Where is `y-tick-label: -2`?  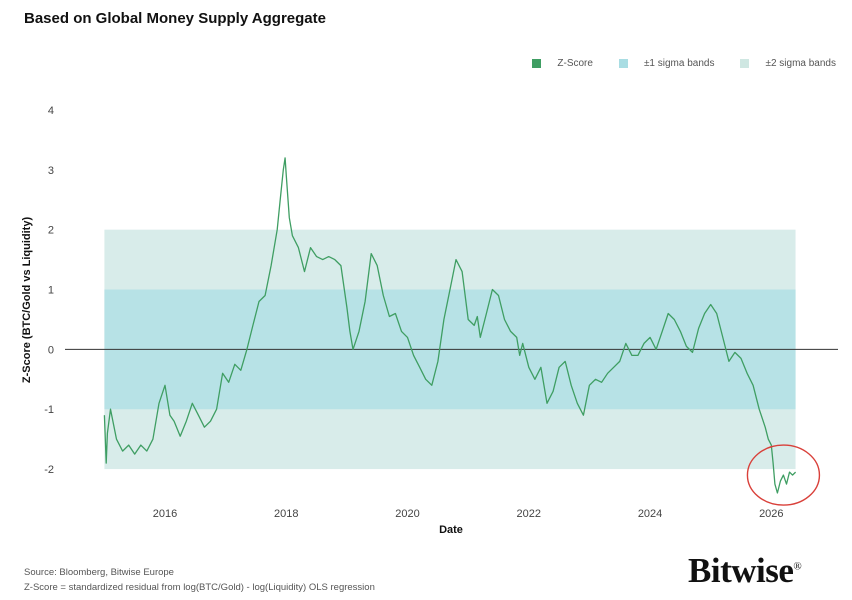 y-tick-label: -2 is located at coordinates (49, 470).